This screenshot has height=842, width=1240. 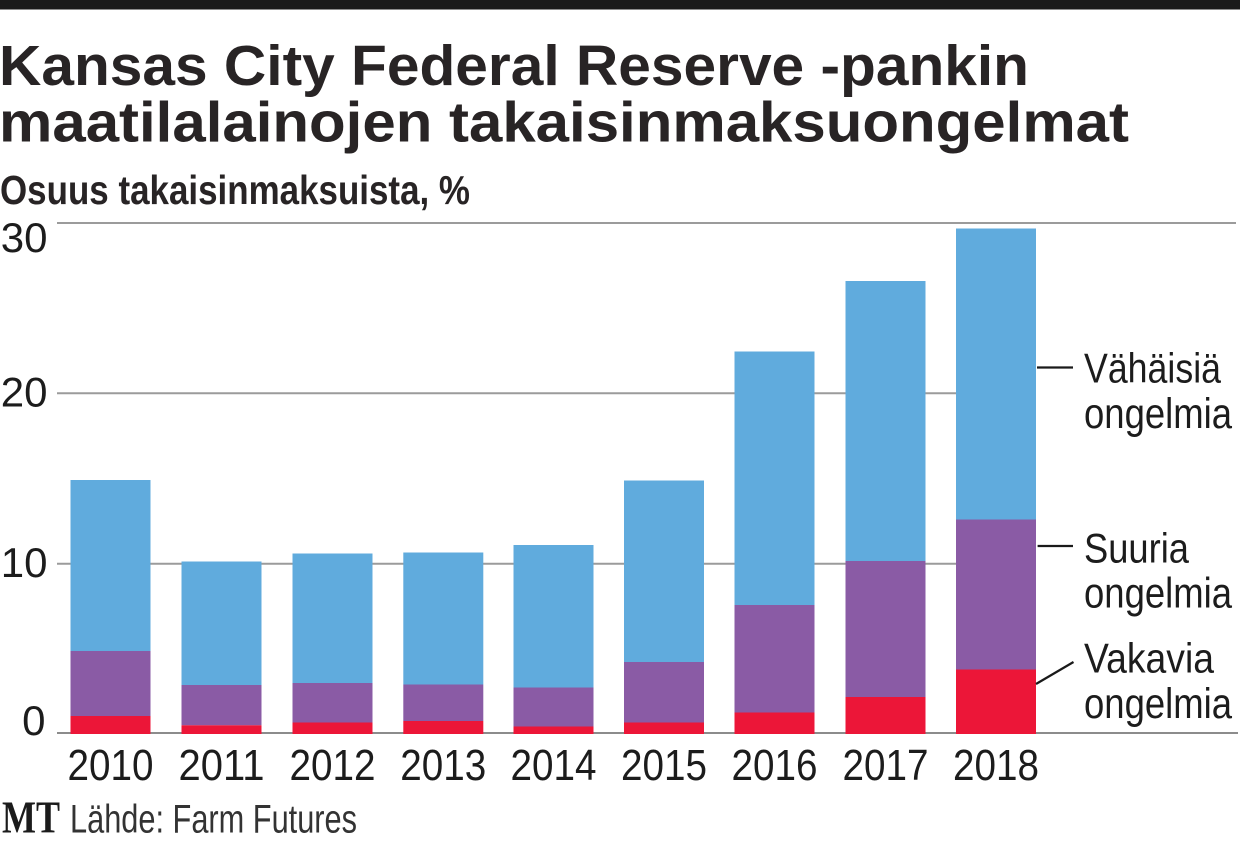 I want to click on svg-text: Vakavia, so click(x=1149, y=658).